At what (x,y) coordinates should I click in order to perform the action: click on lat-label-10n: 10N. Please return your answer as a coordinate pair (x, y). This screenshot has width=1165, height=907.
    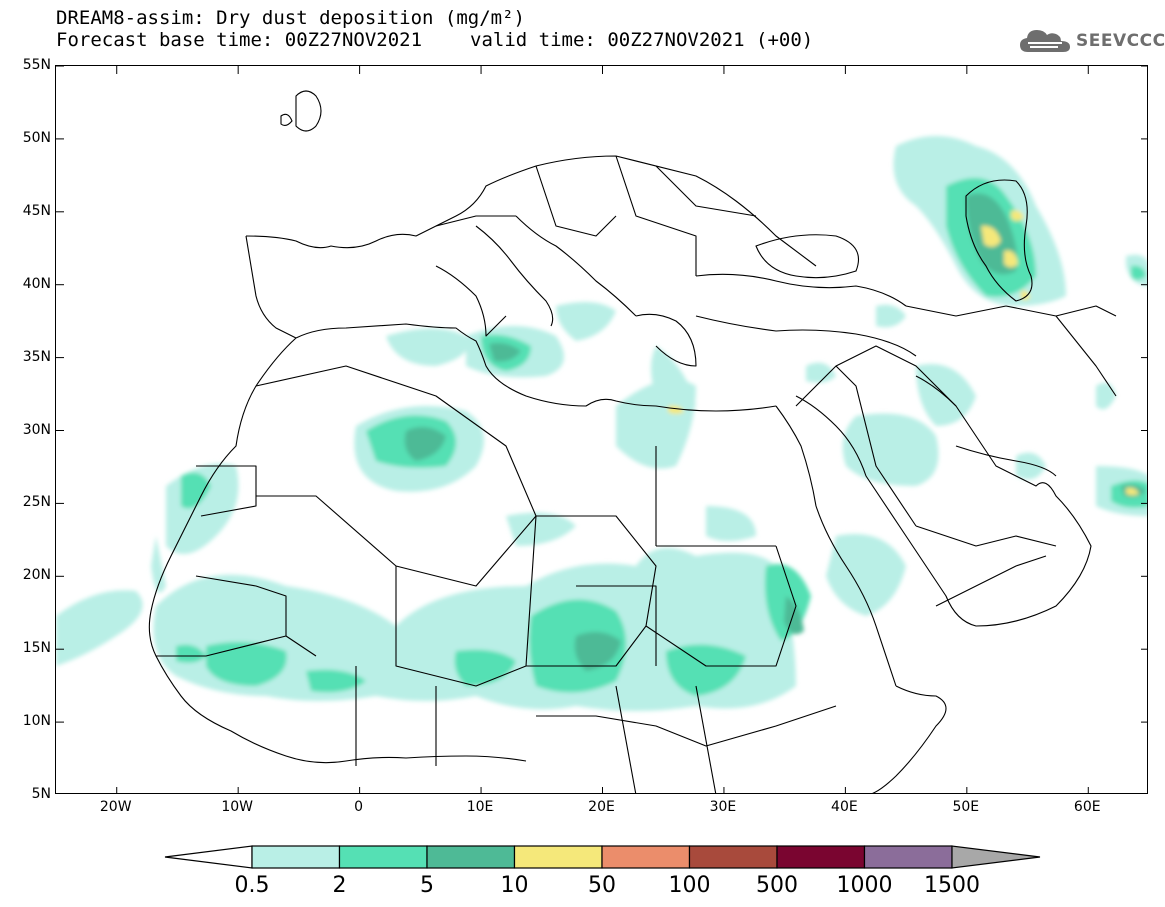
    Looking at the image, I should click on (36, 721).